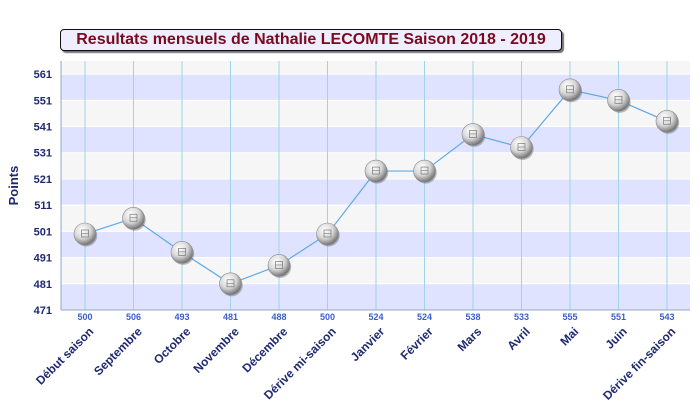 The image size is (700, 420). What do you see at coordinates (615, 337) in the screenshot?
I see `x-tick-label: Juin` at bounding box center [615, 337].